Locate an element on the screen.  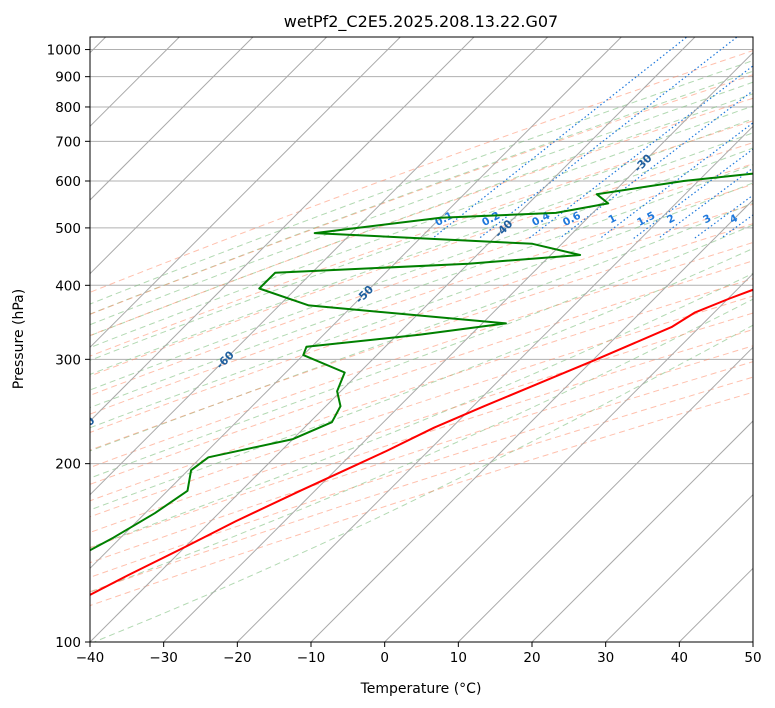
x-tick-label: 20 is located at coordinates (531, 658).